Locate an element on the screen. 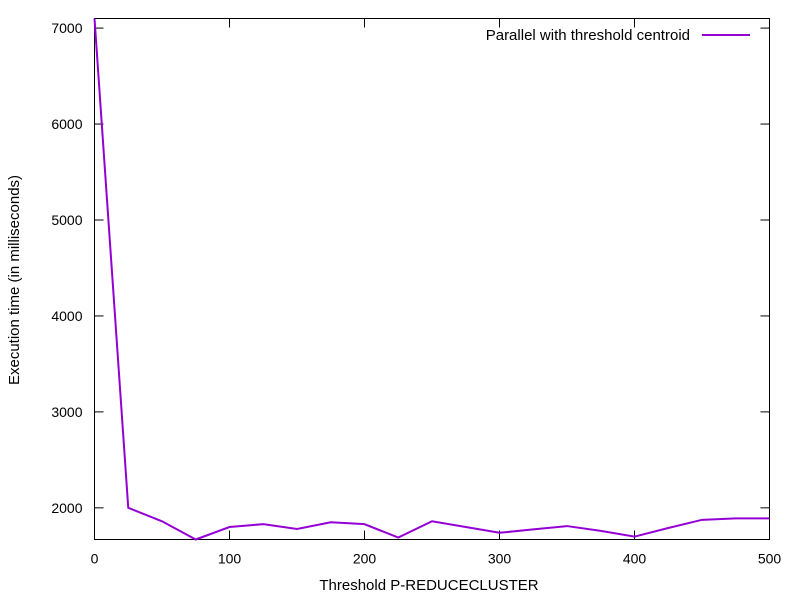  legend: Parallel with threshold centroid is located at coordinates (618, 35).